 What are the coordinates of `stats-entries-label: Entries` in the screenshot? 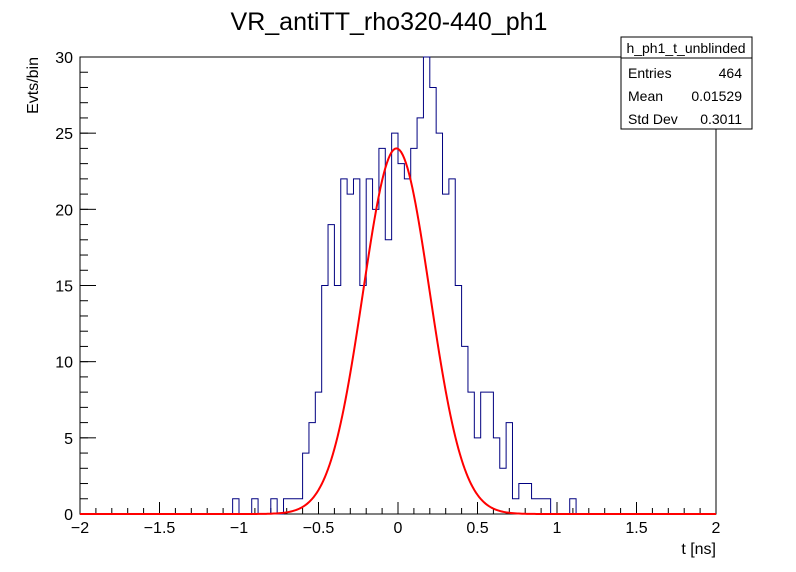 It's located at (650, 73).